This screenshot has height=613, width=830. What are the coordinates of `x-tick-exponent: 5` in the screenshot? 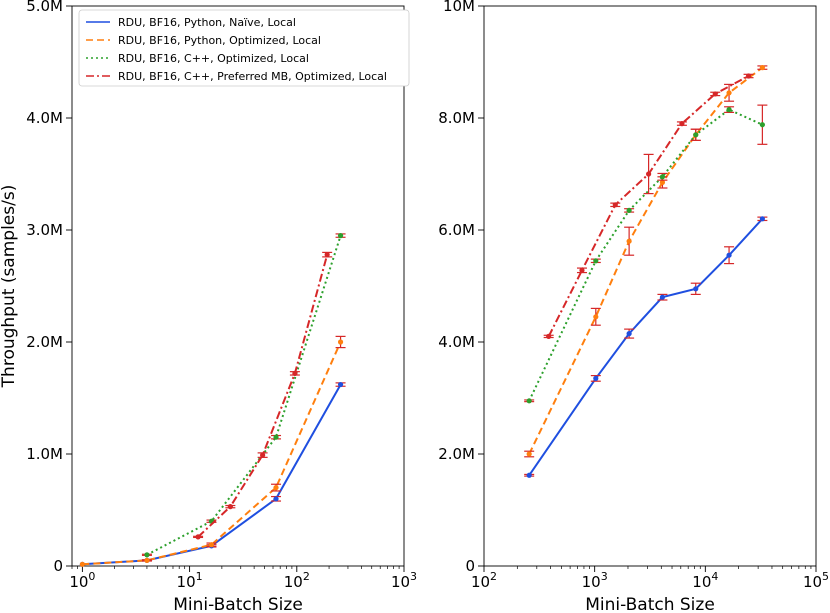 It's located at (825, 576).